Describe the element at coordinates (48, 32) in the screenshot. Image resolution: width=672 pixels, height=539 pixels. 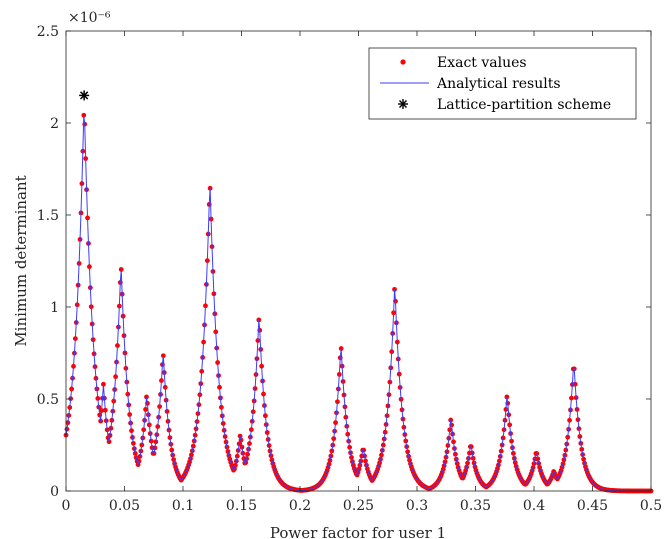
I see `y-tick-label: 2.5` at that location.